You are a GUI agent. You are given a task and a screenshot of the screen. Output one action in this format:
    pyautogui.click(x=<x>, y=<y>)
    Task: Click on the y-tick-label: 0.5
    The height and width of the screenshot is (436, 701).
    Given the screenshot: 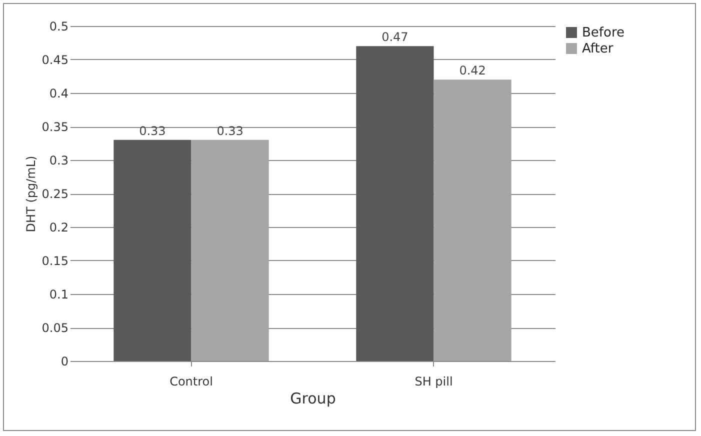 What is the action you would take?
    pyautogui.click(x=58, y=27)
    